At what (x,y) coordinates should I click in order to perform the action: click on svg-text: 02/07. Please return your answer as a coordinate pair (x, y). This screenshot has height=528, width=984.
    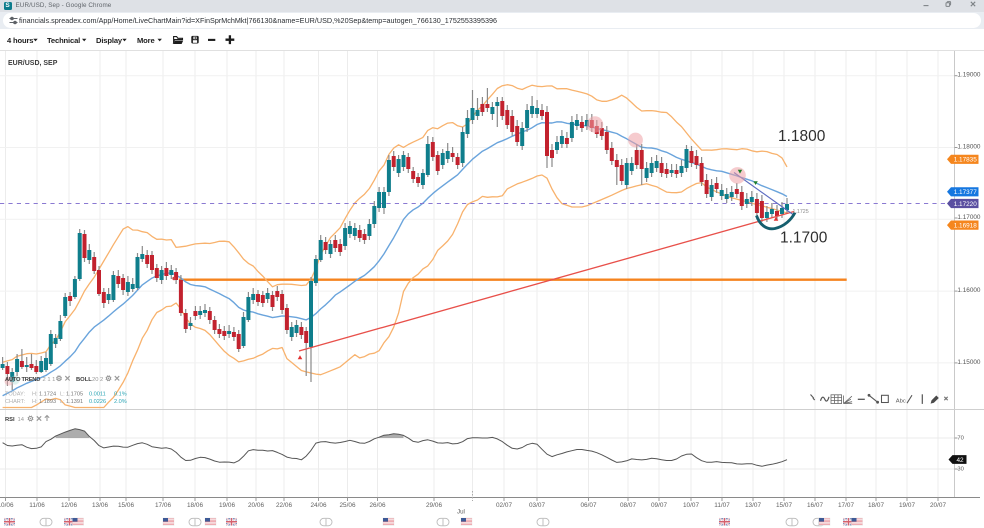
    Looking at the image, I should click on (504, 505).